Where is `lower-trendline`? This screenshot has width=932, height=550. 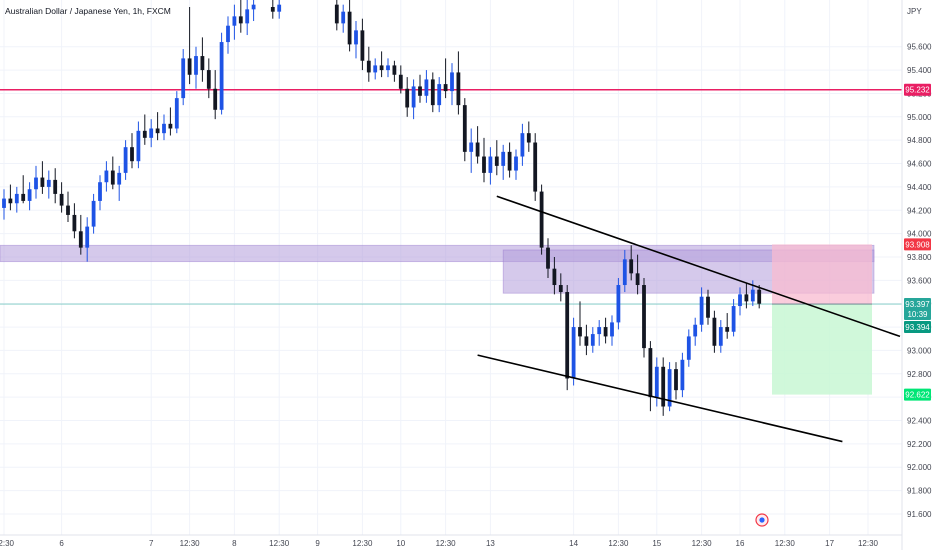 lower-trendline is located at coordinates (660, 398).